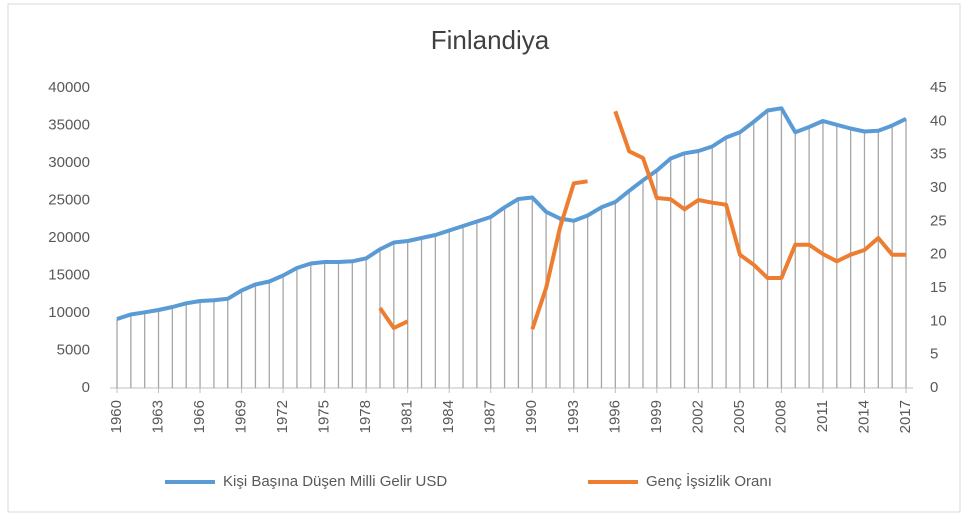 This screenshot has height=517, width=969. What do you see at coordinates (69, 87) in the screenshot?
I see `y-tick-label: 40000` at bounding box center [69, 87].